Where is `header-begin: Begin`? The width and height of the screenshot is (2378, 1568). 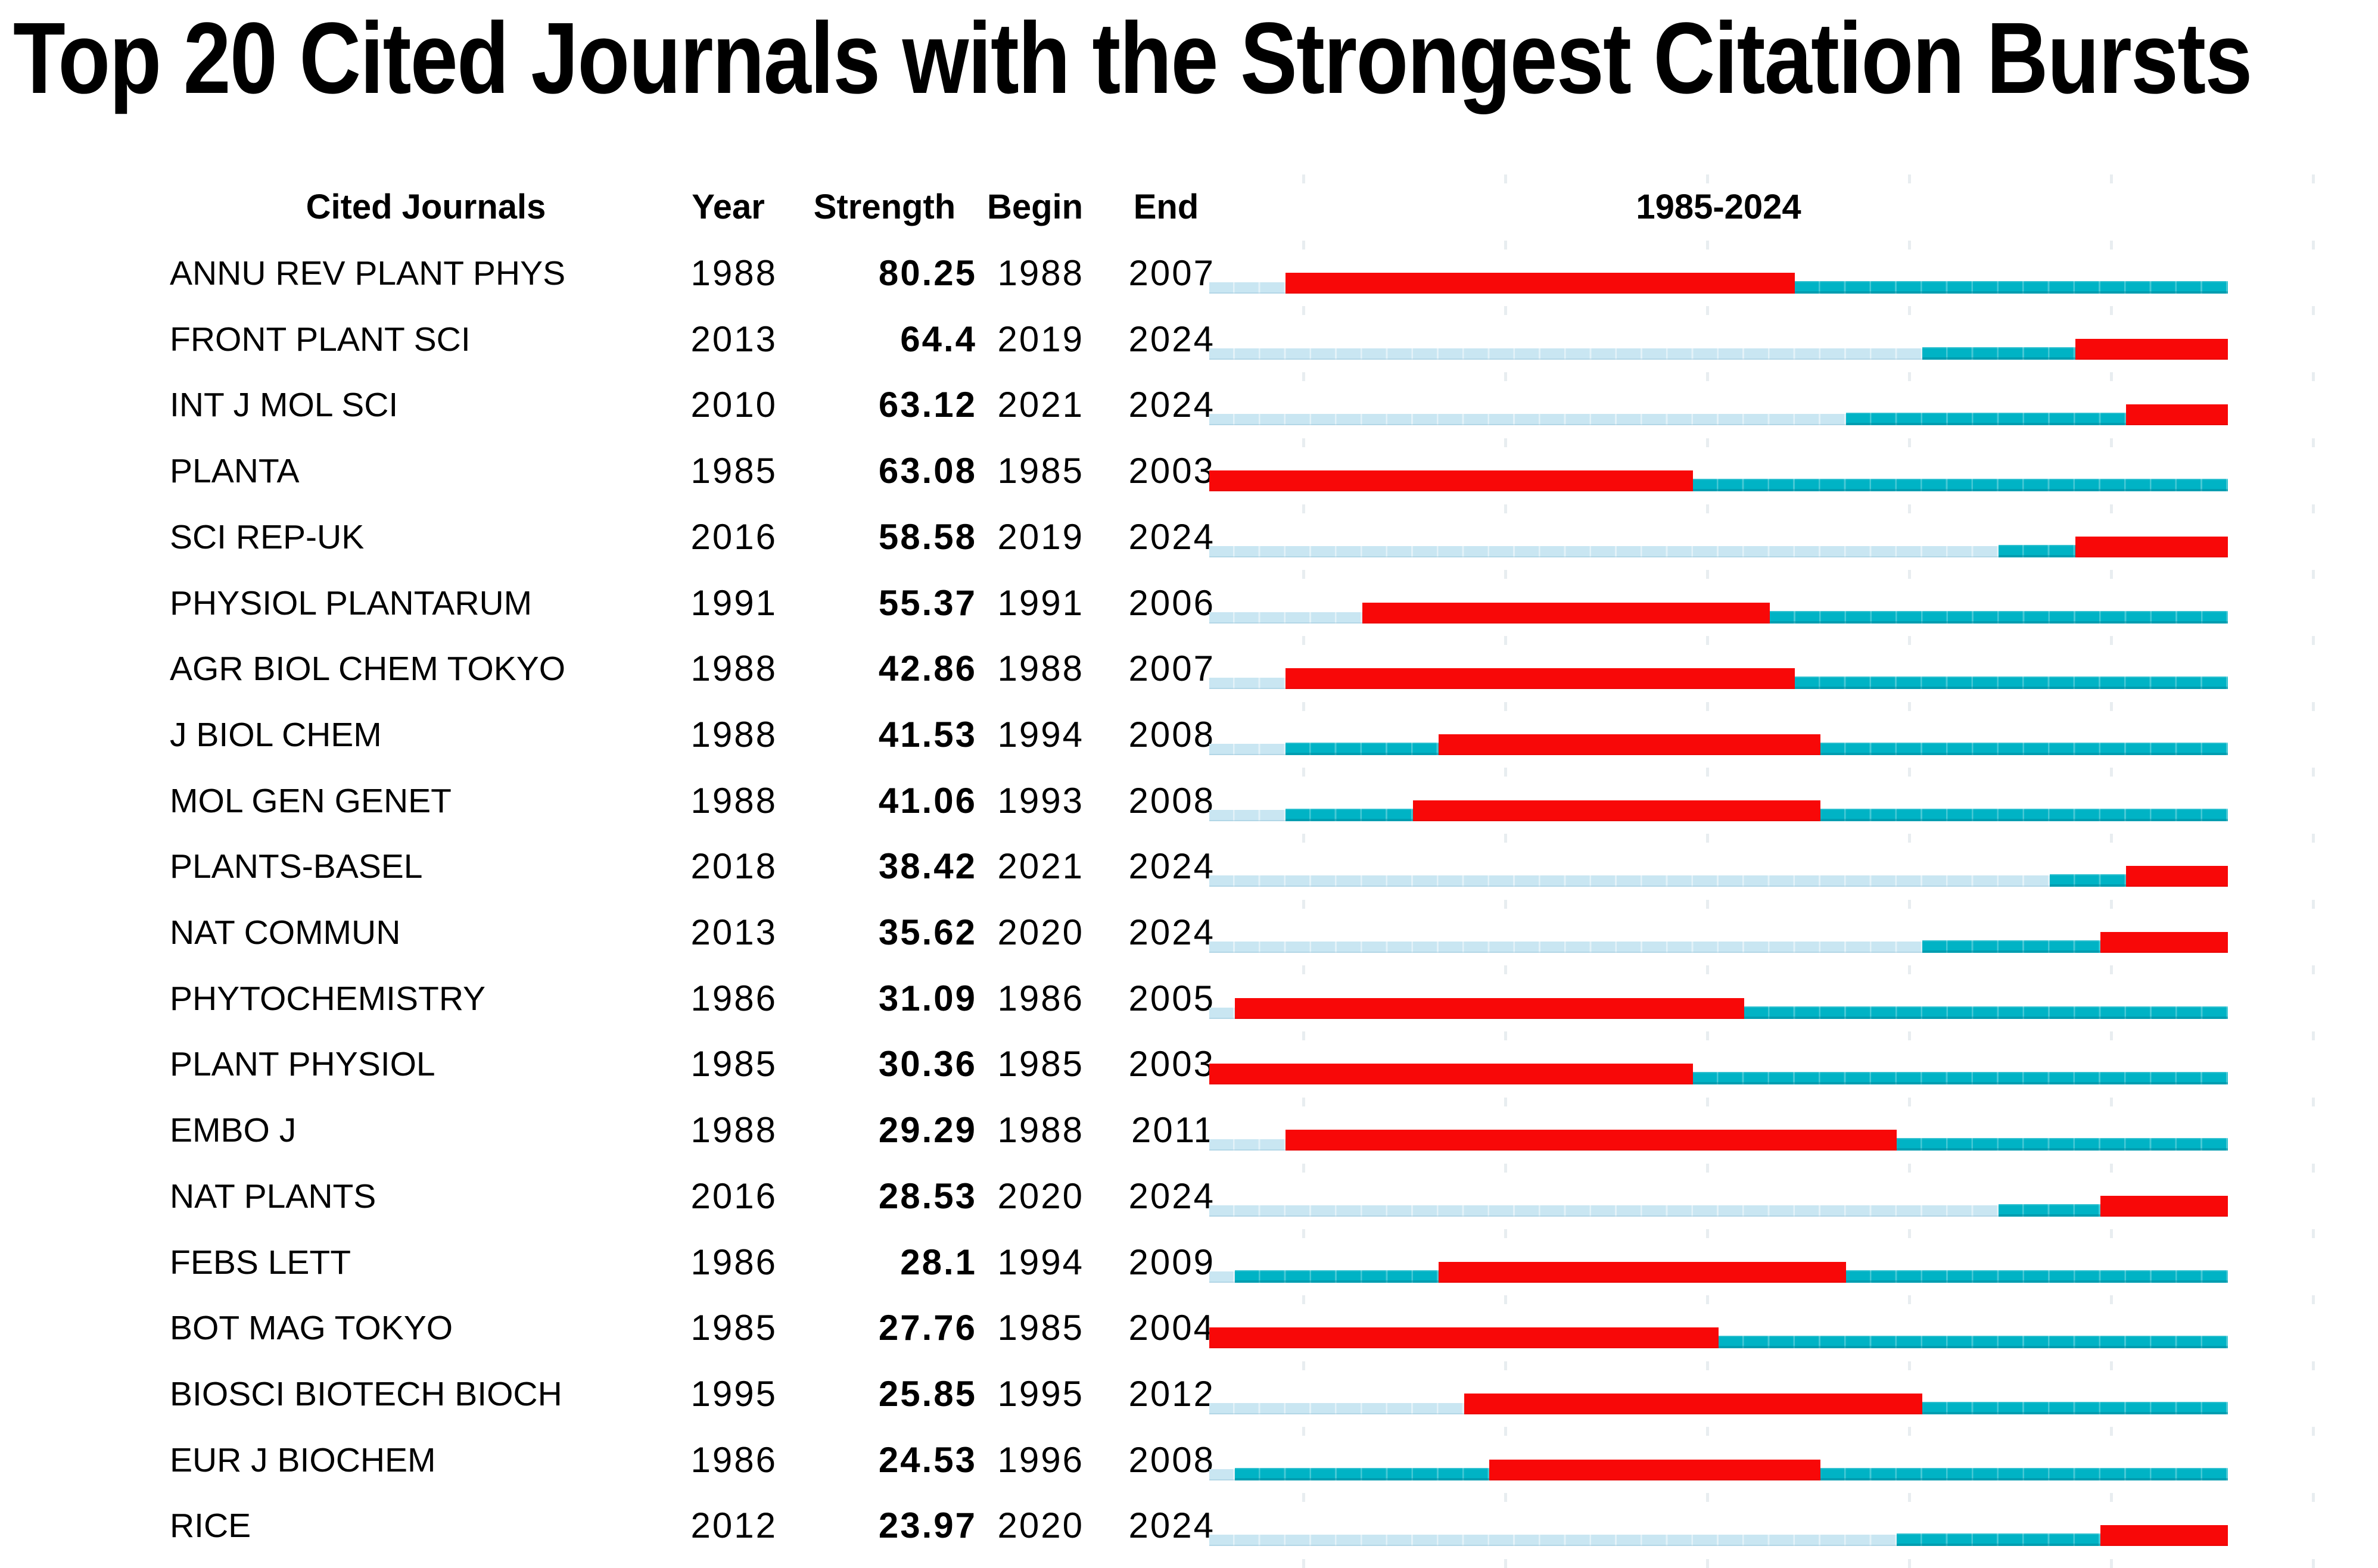 header-begin: Begin is located at coordinates (1035, 207).